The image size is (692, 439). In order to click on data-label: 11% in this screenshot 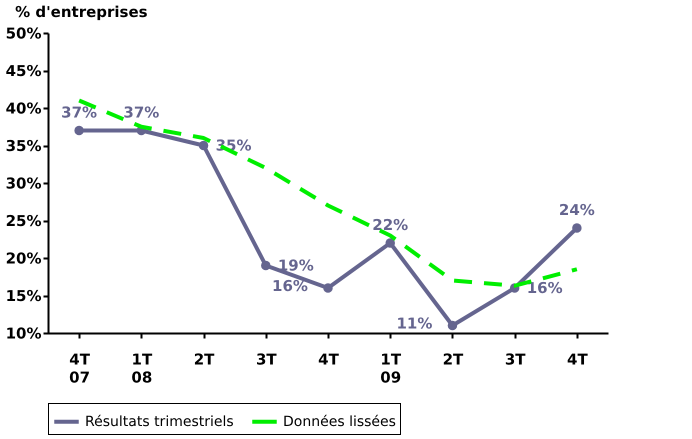, I will do `click(414, 323)`.